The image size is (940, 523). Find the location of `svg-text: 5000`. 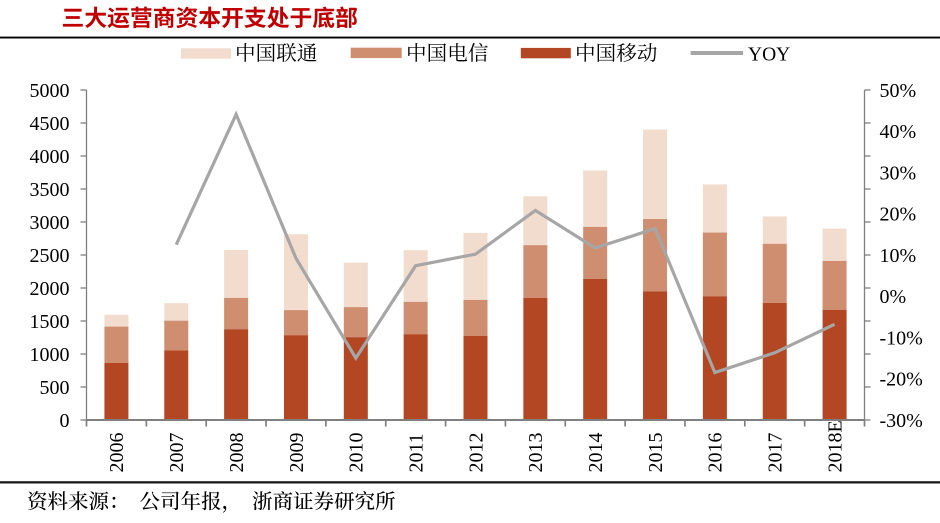

svg-text: 5000 is located at coordinates (50, 91).